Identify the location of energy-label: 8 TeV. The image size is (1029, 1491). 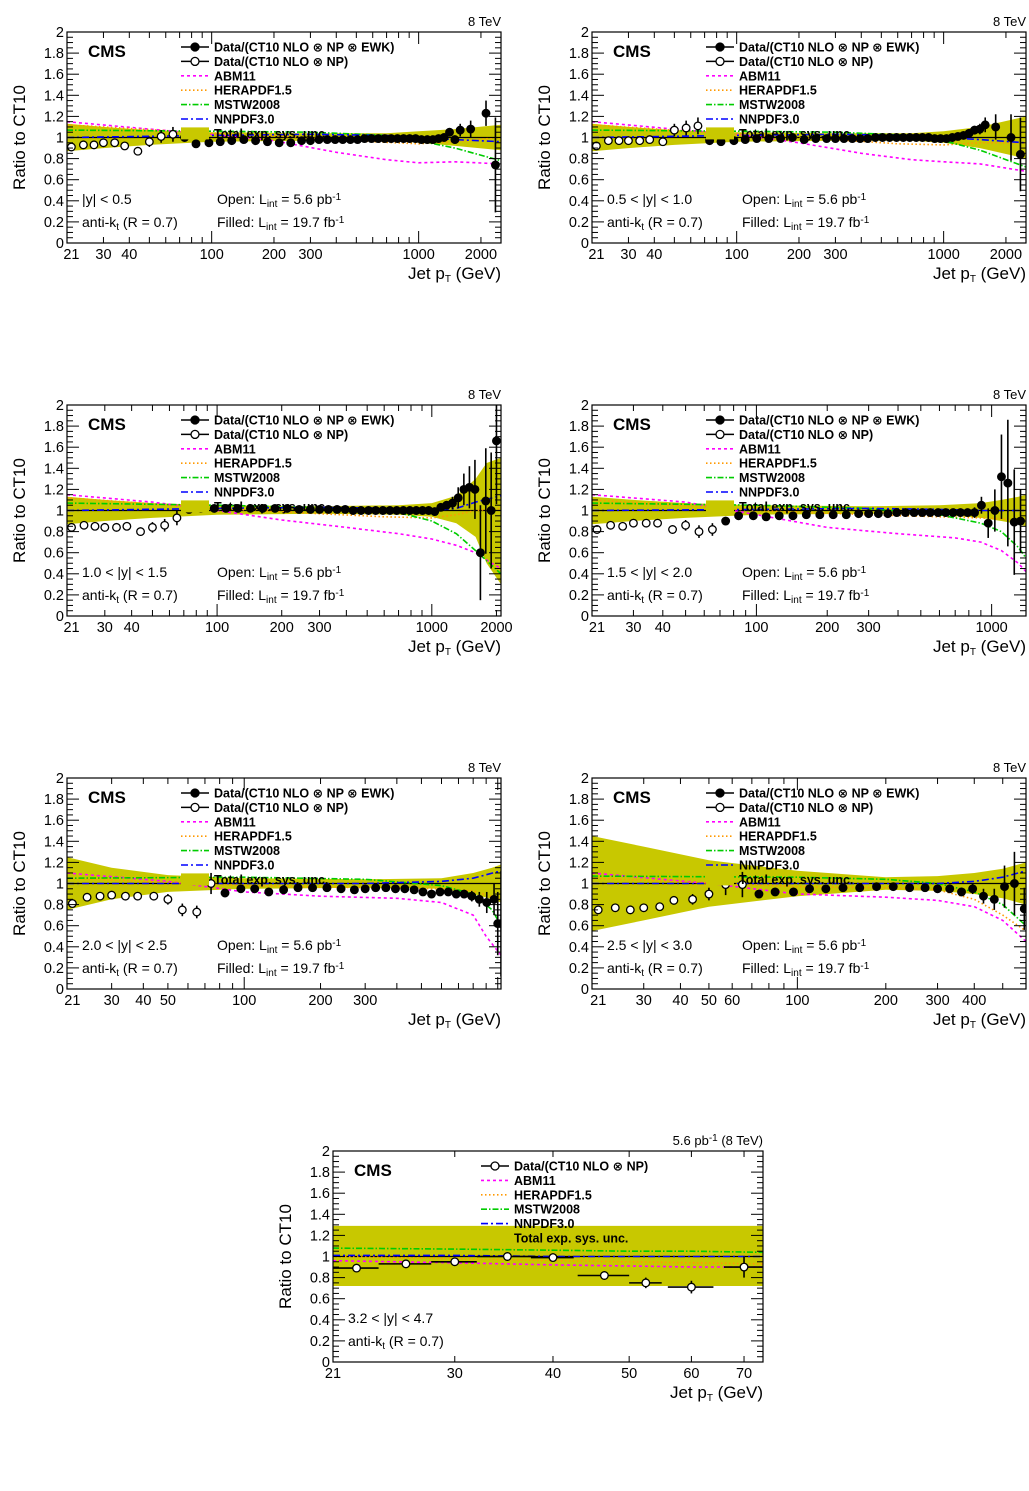
(1009, 767).